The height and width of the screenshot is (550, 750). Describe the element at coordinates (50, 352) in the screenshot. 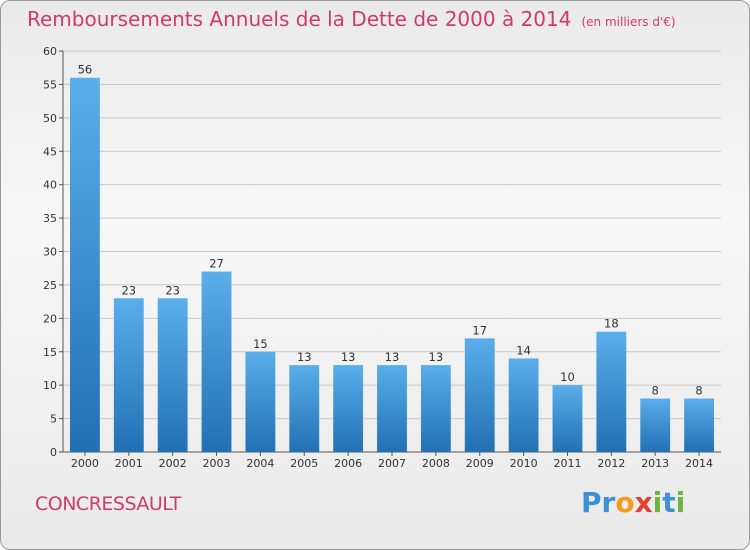

I see `y-tick-label: 15` at that location.